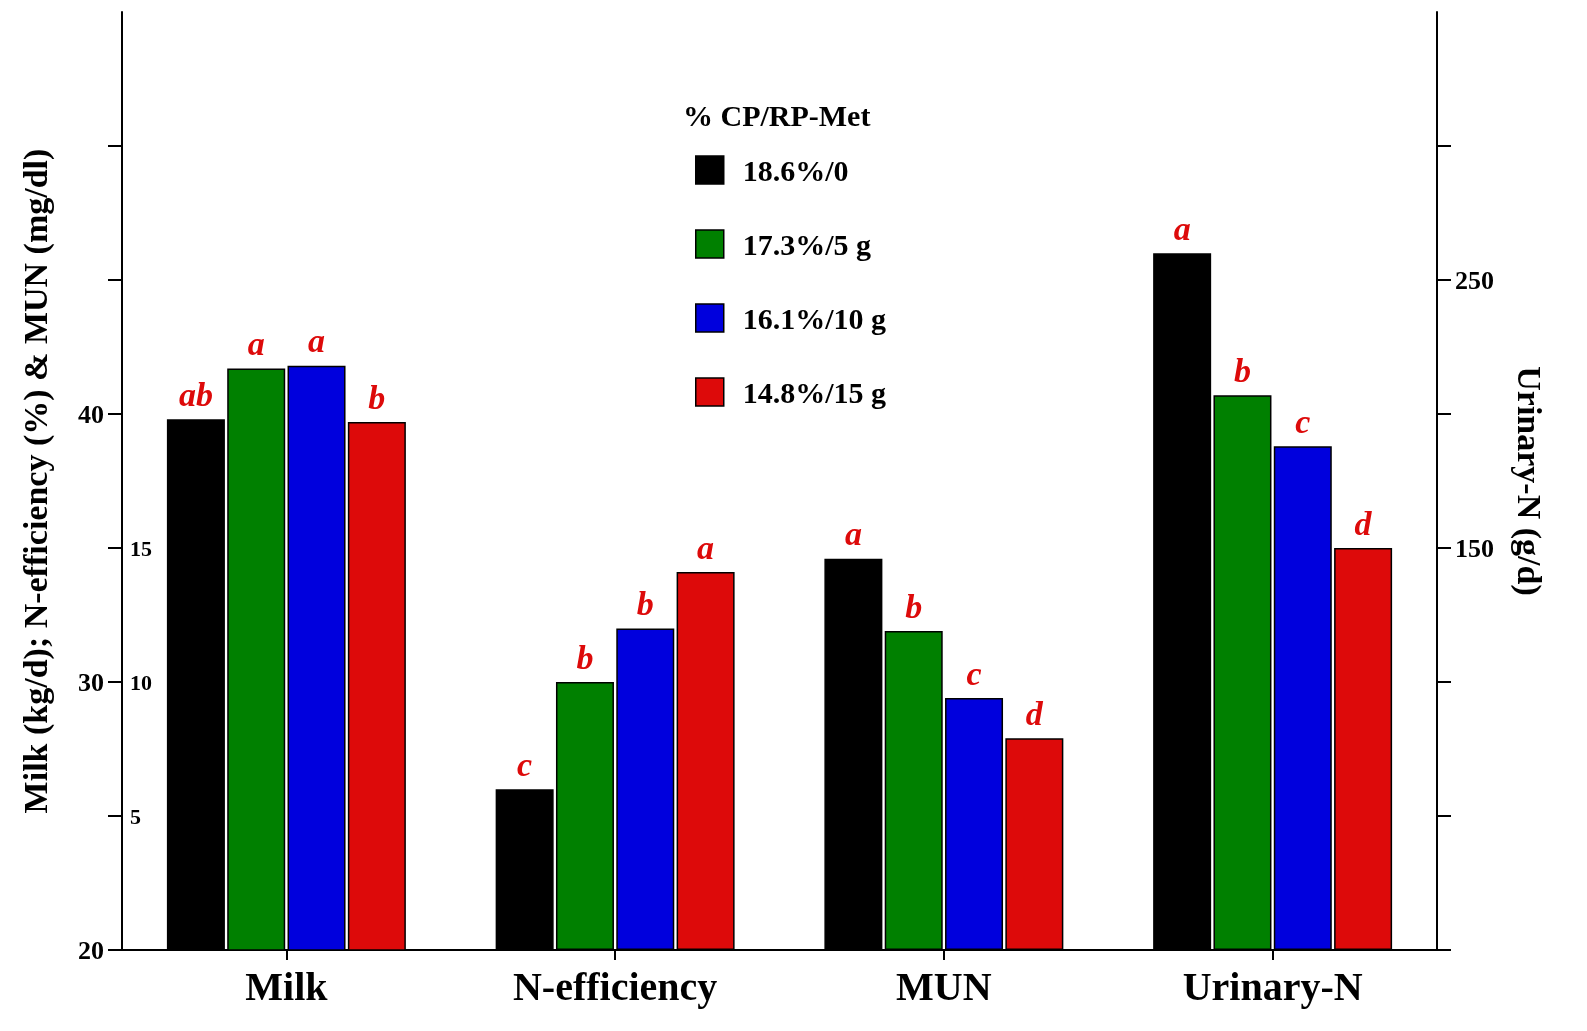 Image resolution: width=1587 pixels, height=1031 pixels. Describe the element at coordinates (195, 394) in the screenshot. I see `data-label: ab` at that location.